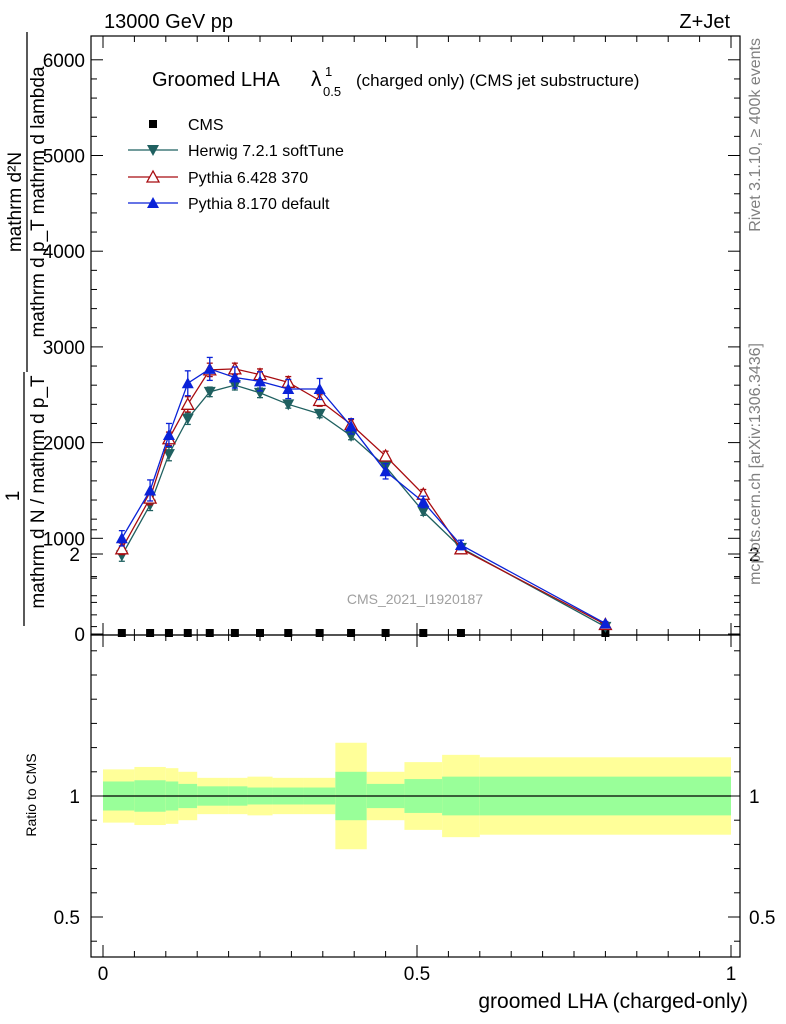 The height and width of the screenshot is (1024, 786). Describe the element at coordinates (754, 555) in the screenshot. I see `ratio-y-tick-label-right: 2` at that location.